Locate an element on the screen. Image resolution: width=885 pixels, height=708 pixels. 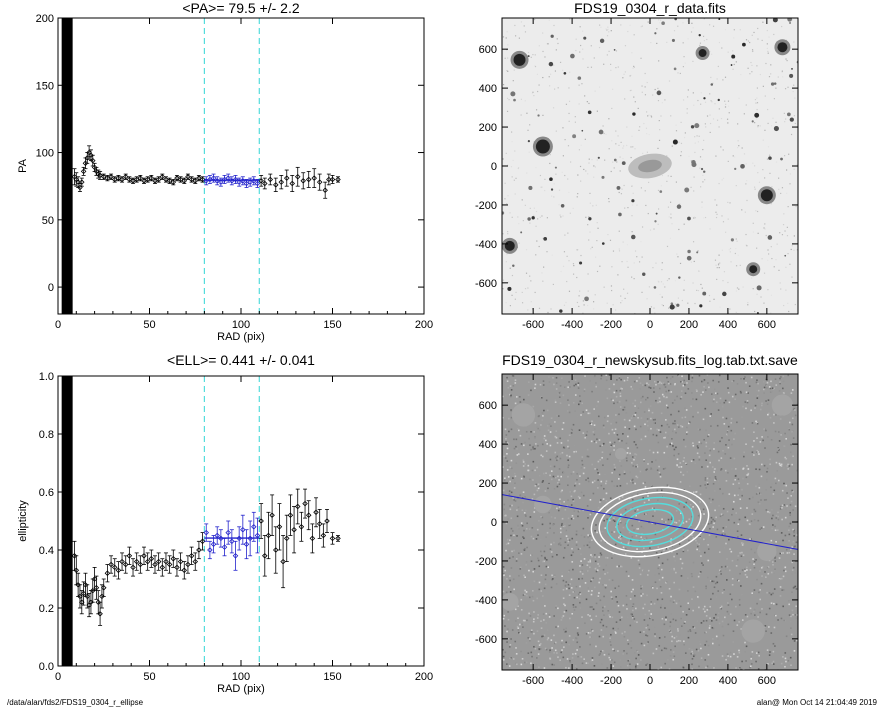
star is located at coordinates (521, 232).